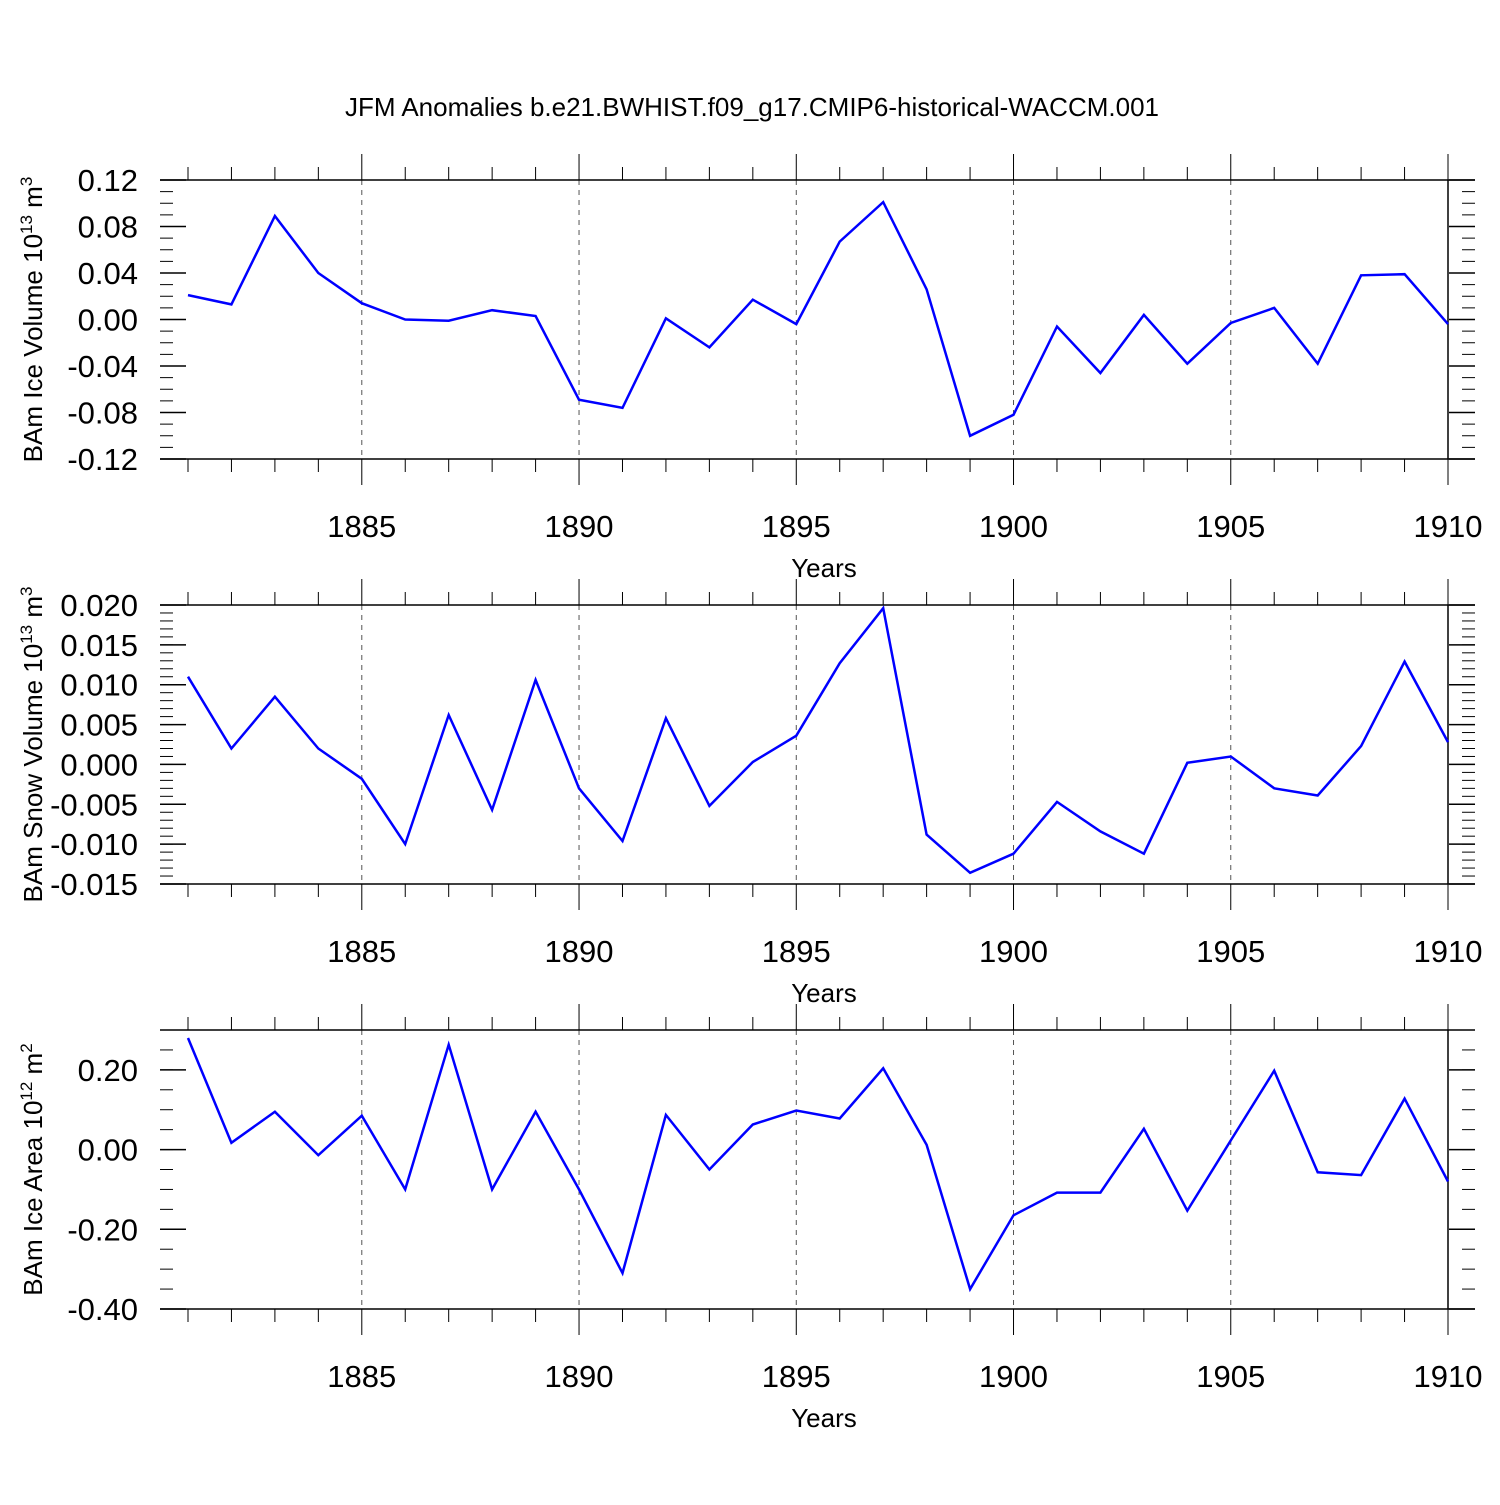 Image resolution: width=1500 pixels, height=1505 pixels. I want to click on y-tick-label: -0.005, so click(94, 804).